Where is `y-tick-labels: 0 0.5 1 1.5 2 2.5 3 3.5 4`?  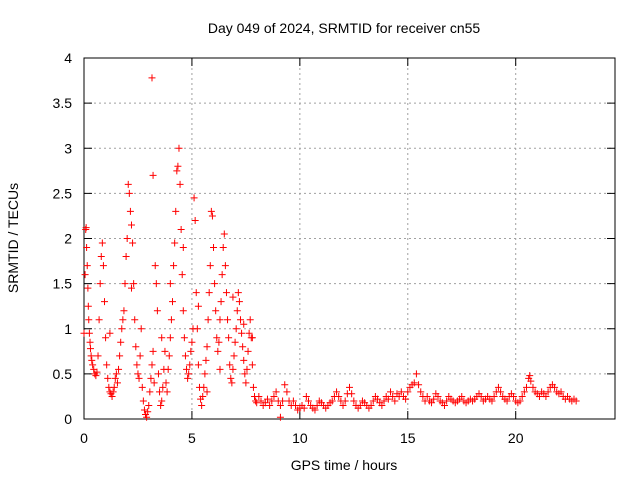
y-tick-labels: 0 0.5 1 1.5 2 2.5 3 3.5 4 is located at coordinates (63, 238).